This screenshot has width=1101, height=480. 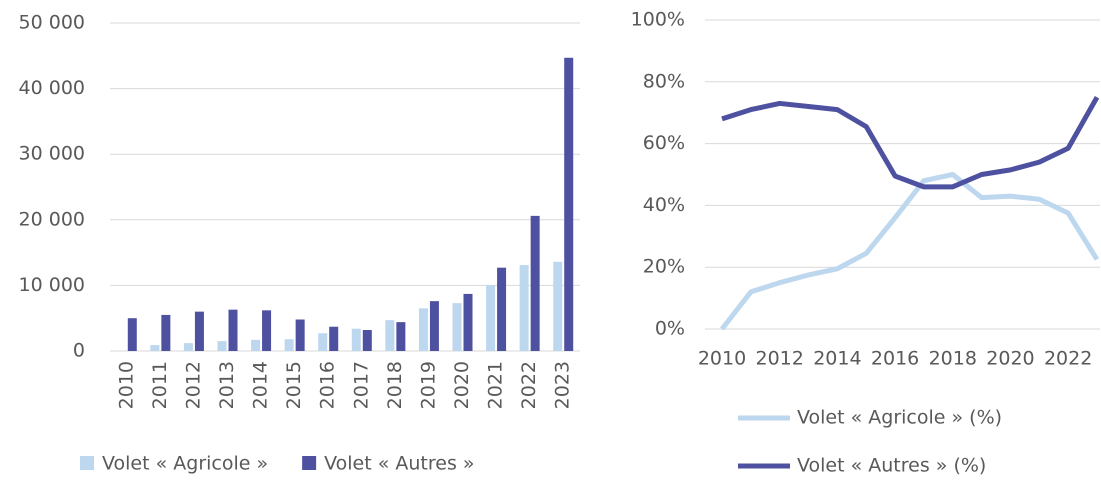 What do you see at coordinates (670, 329) in the screenshot?
I see `y-tick-label: 0%` at bounding box center [670, 329].